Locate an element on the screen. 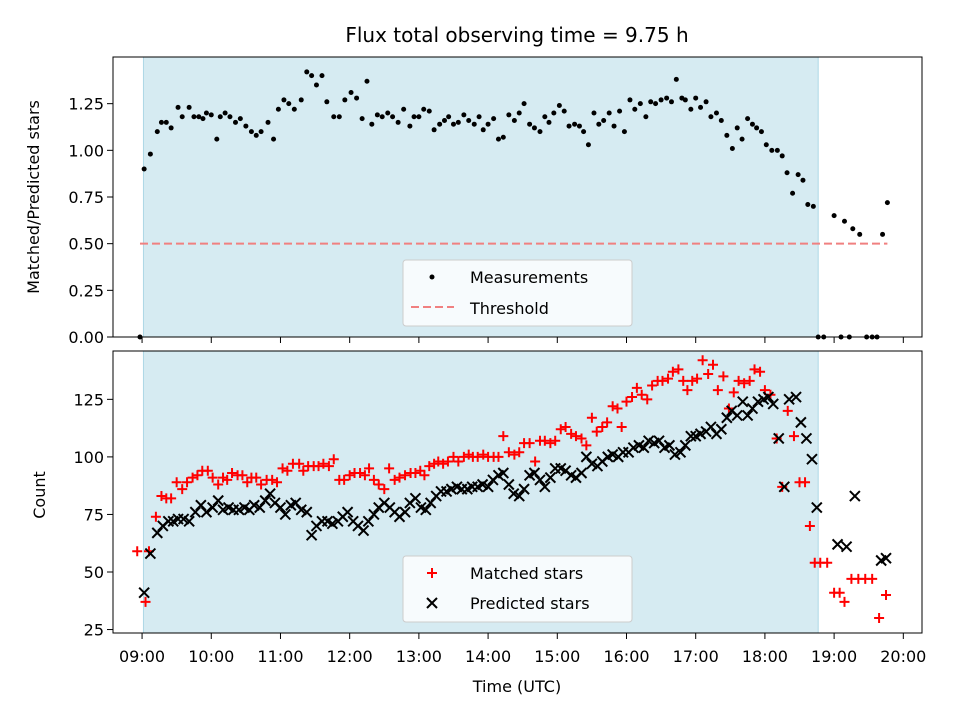 This screenshot has height=720, width=960. legend-label-matched: Matched stars is located at coordinates (526, 573).